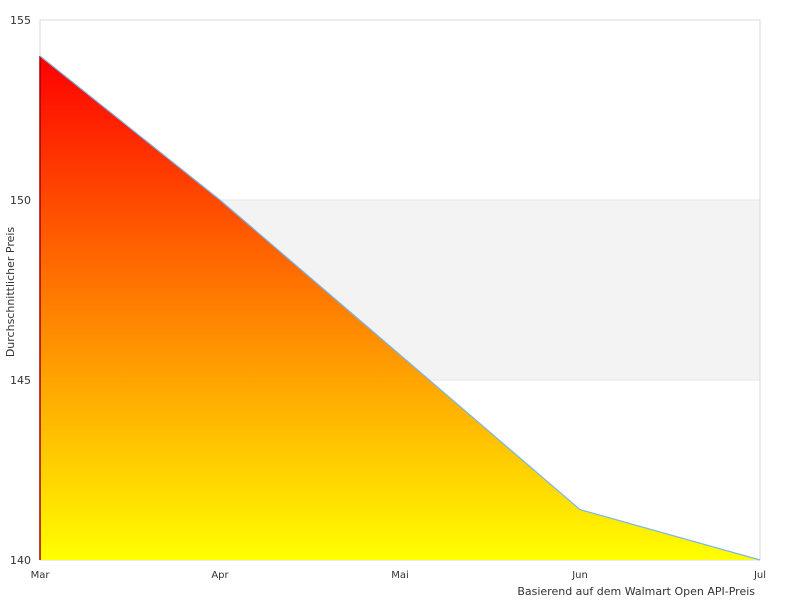 The image size is (800, 600). I want to click on y-tick-label: 140, so click(20, 560).